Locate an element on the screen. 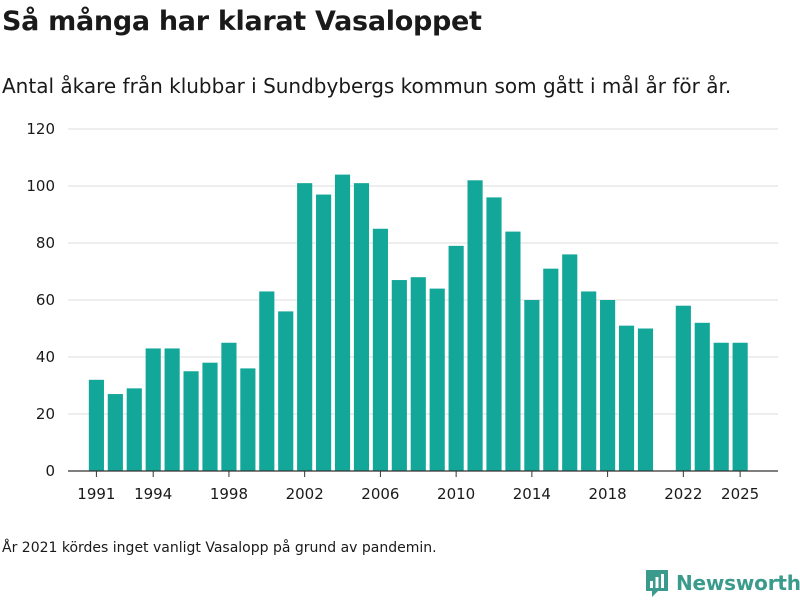 The height and width of the screenshot is (600, 800). bar-2020 is located at coordinates (645, 399).